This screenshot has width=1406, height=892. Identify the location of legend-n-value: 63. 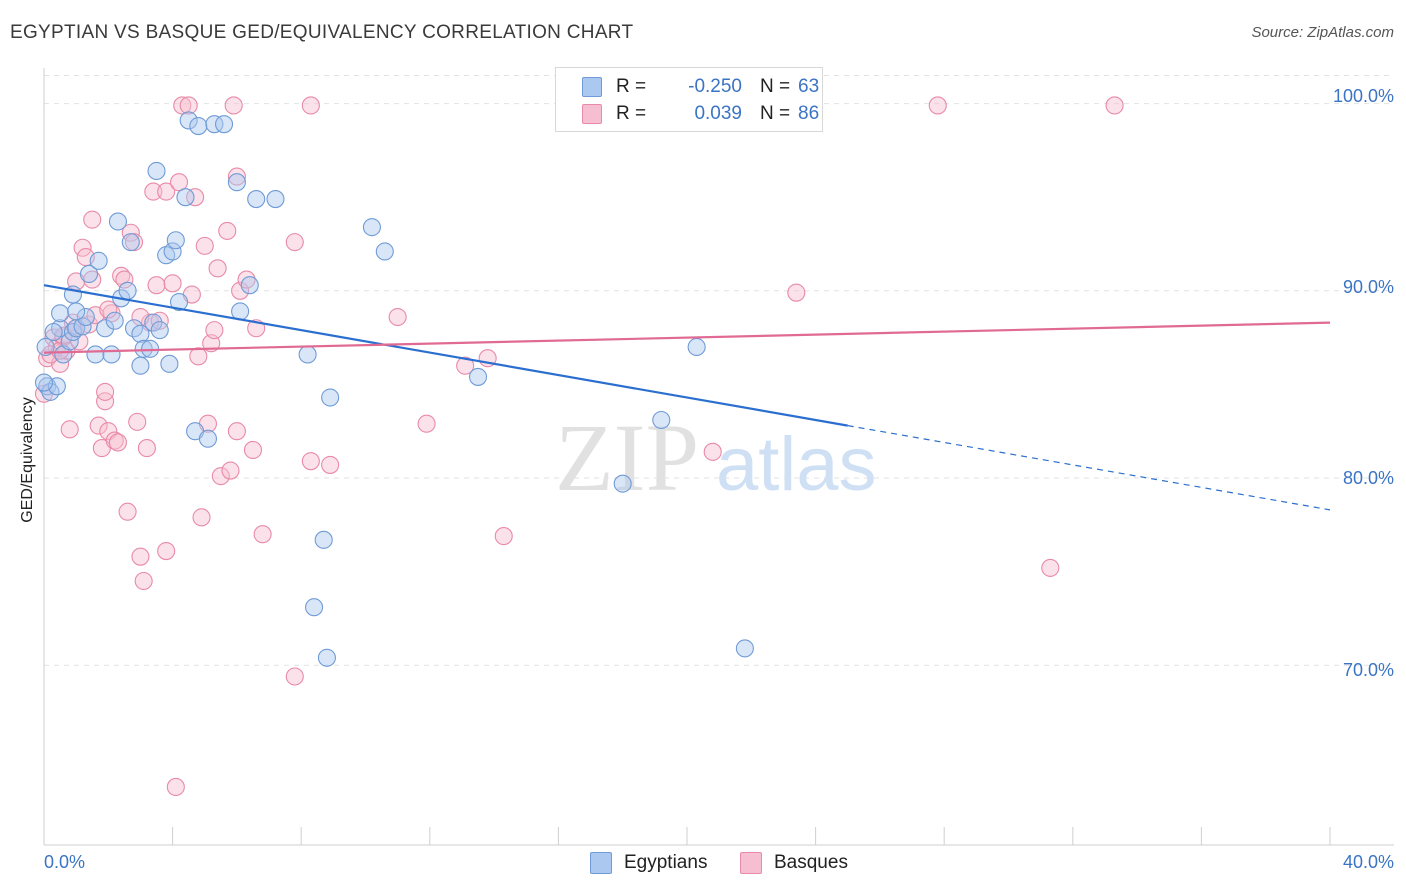
(809, 86).